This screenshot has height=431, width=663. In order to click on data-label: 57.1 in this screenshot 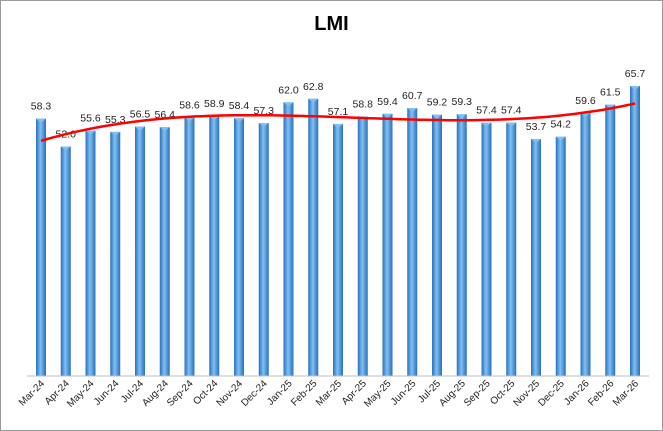, I will do `click(338, 112)`.